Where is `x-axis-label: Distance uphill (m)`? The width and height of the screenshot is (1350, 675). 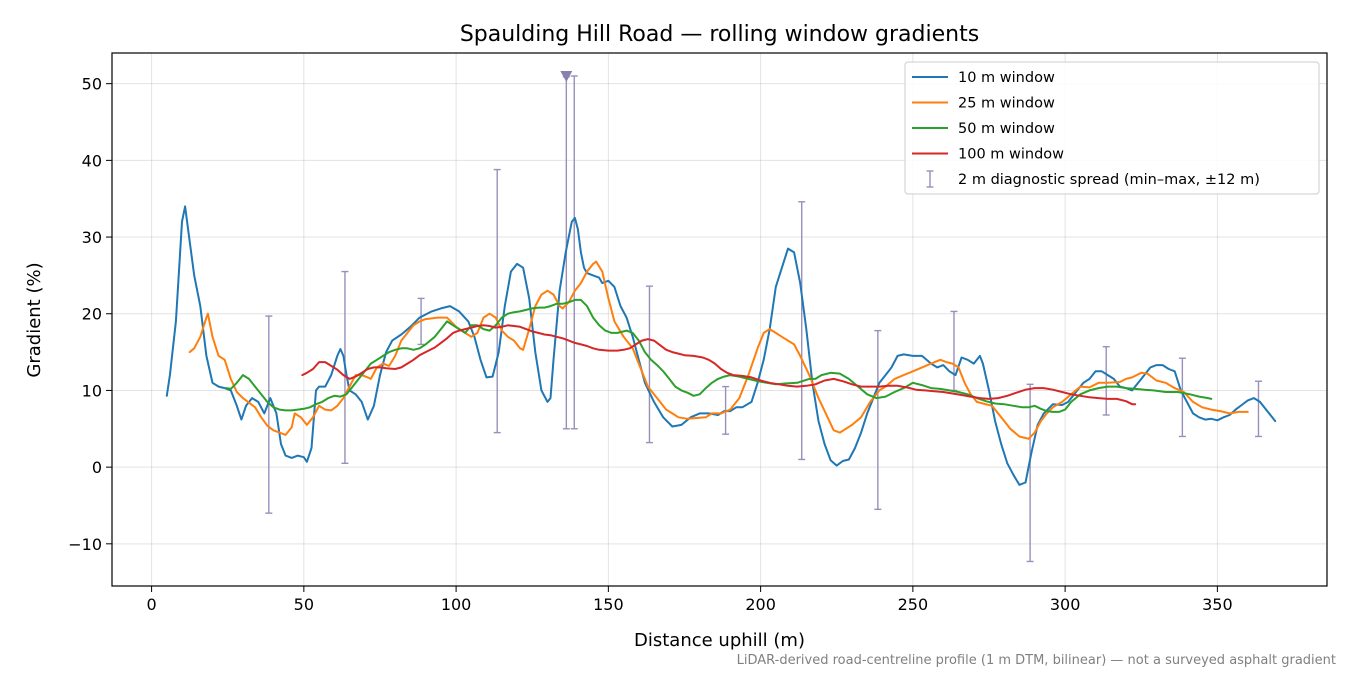
x-axis-label: Distance uphill (m) is located at coordinates (719, 640).